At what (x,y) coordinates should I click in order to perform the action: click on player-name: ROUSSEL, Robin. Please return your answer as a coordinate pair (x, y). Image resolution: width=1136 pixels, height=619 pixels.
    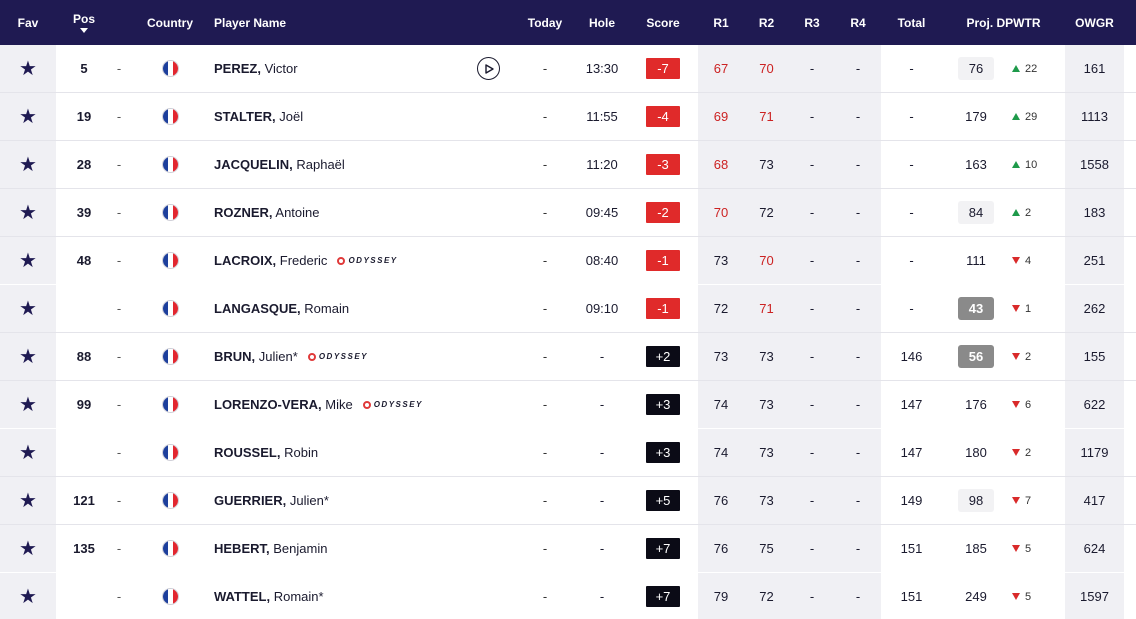
    Looking at the image, I should click on (266, 452).